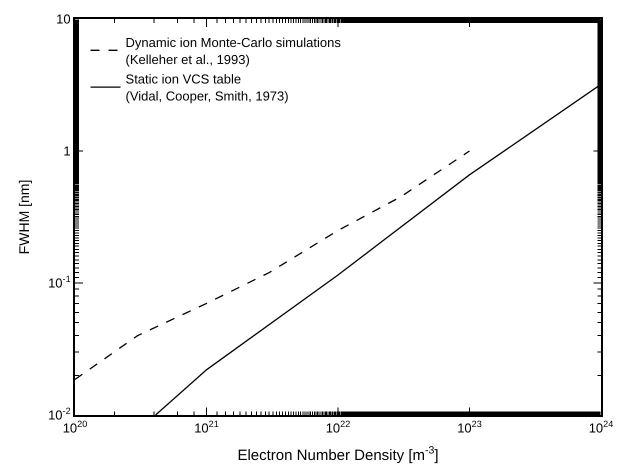 The width and height of the screenshot is (631, 475). I want to click on x-tick-label: 10$^{23}$, so click(469, 427).